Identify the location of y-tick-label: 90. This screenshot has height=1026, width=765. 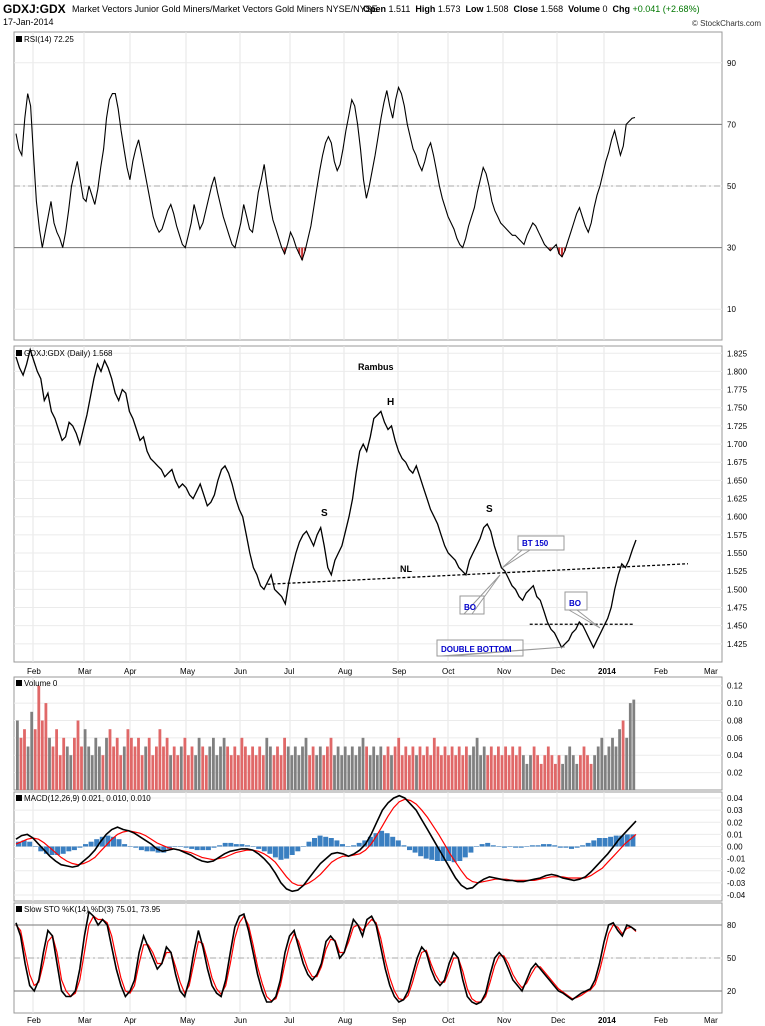
(731, 63).